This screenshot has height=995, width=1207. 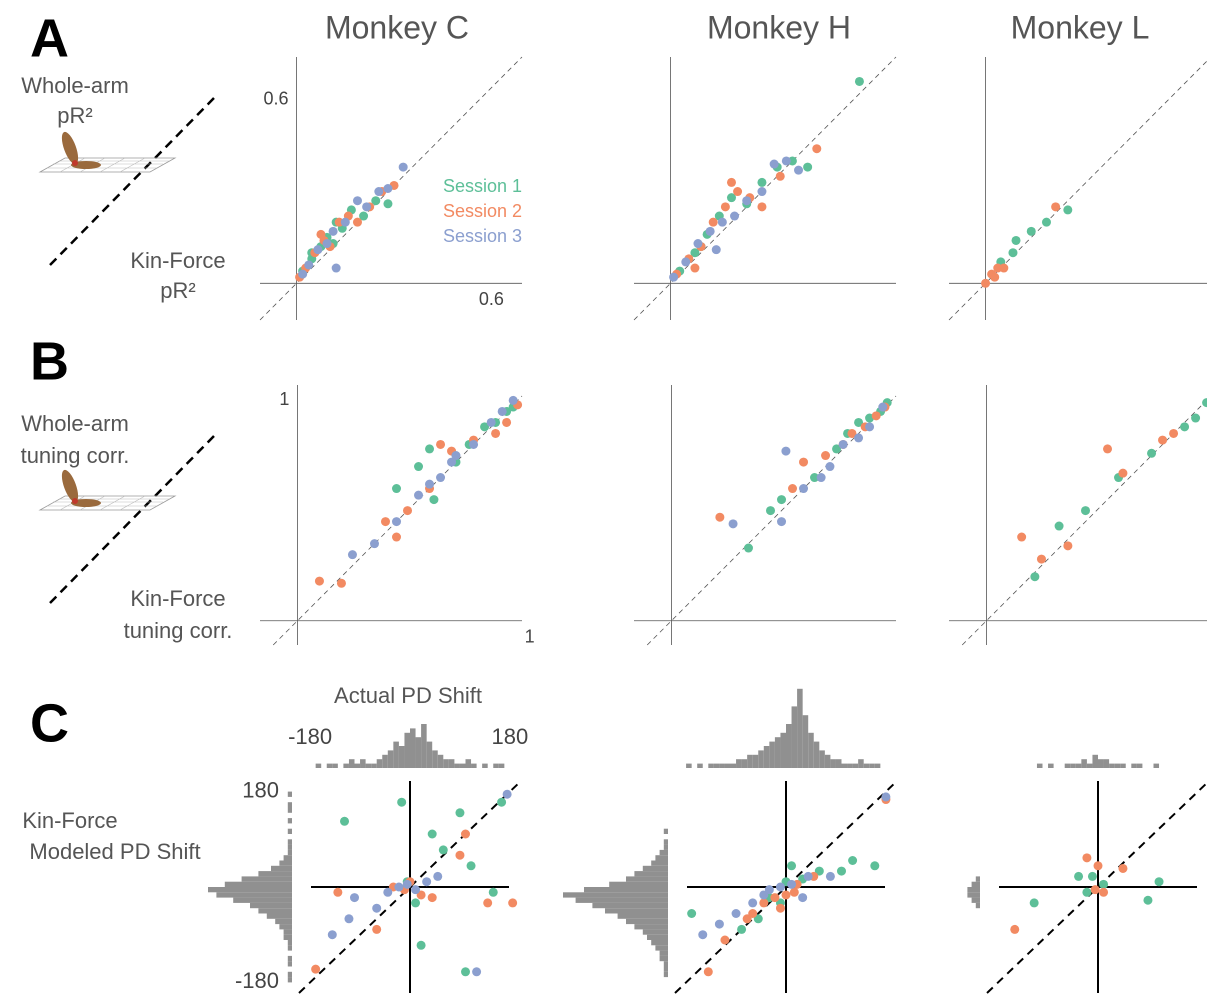 I want to click on arm-icon, so click(x=127, y=519).